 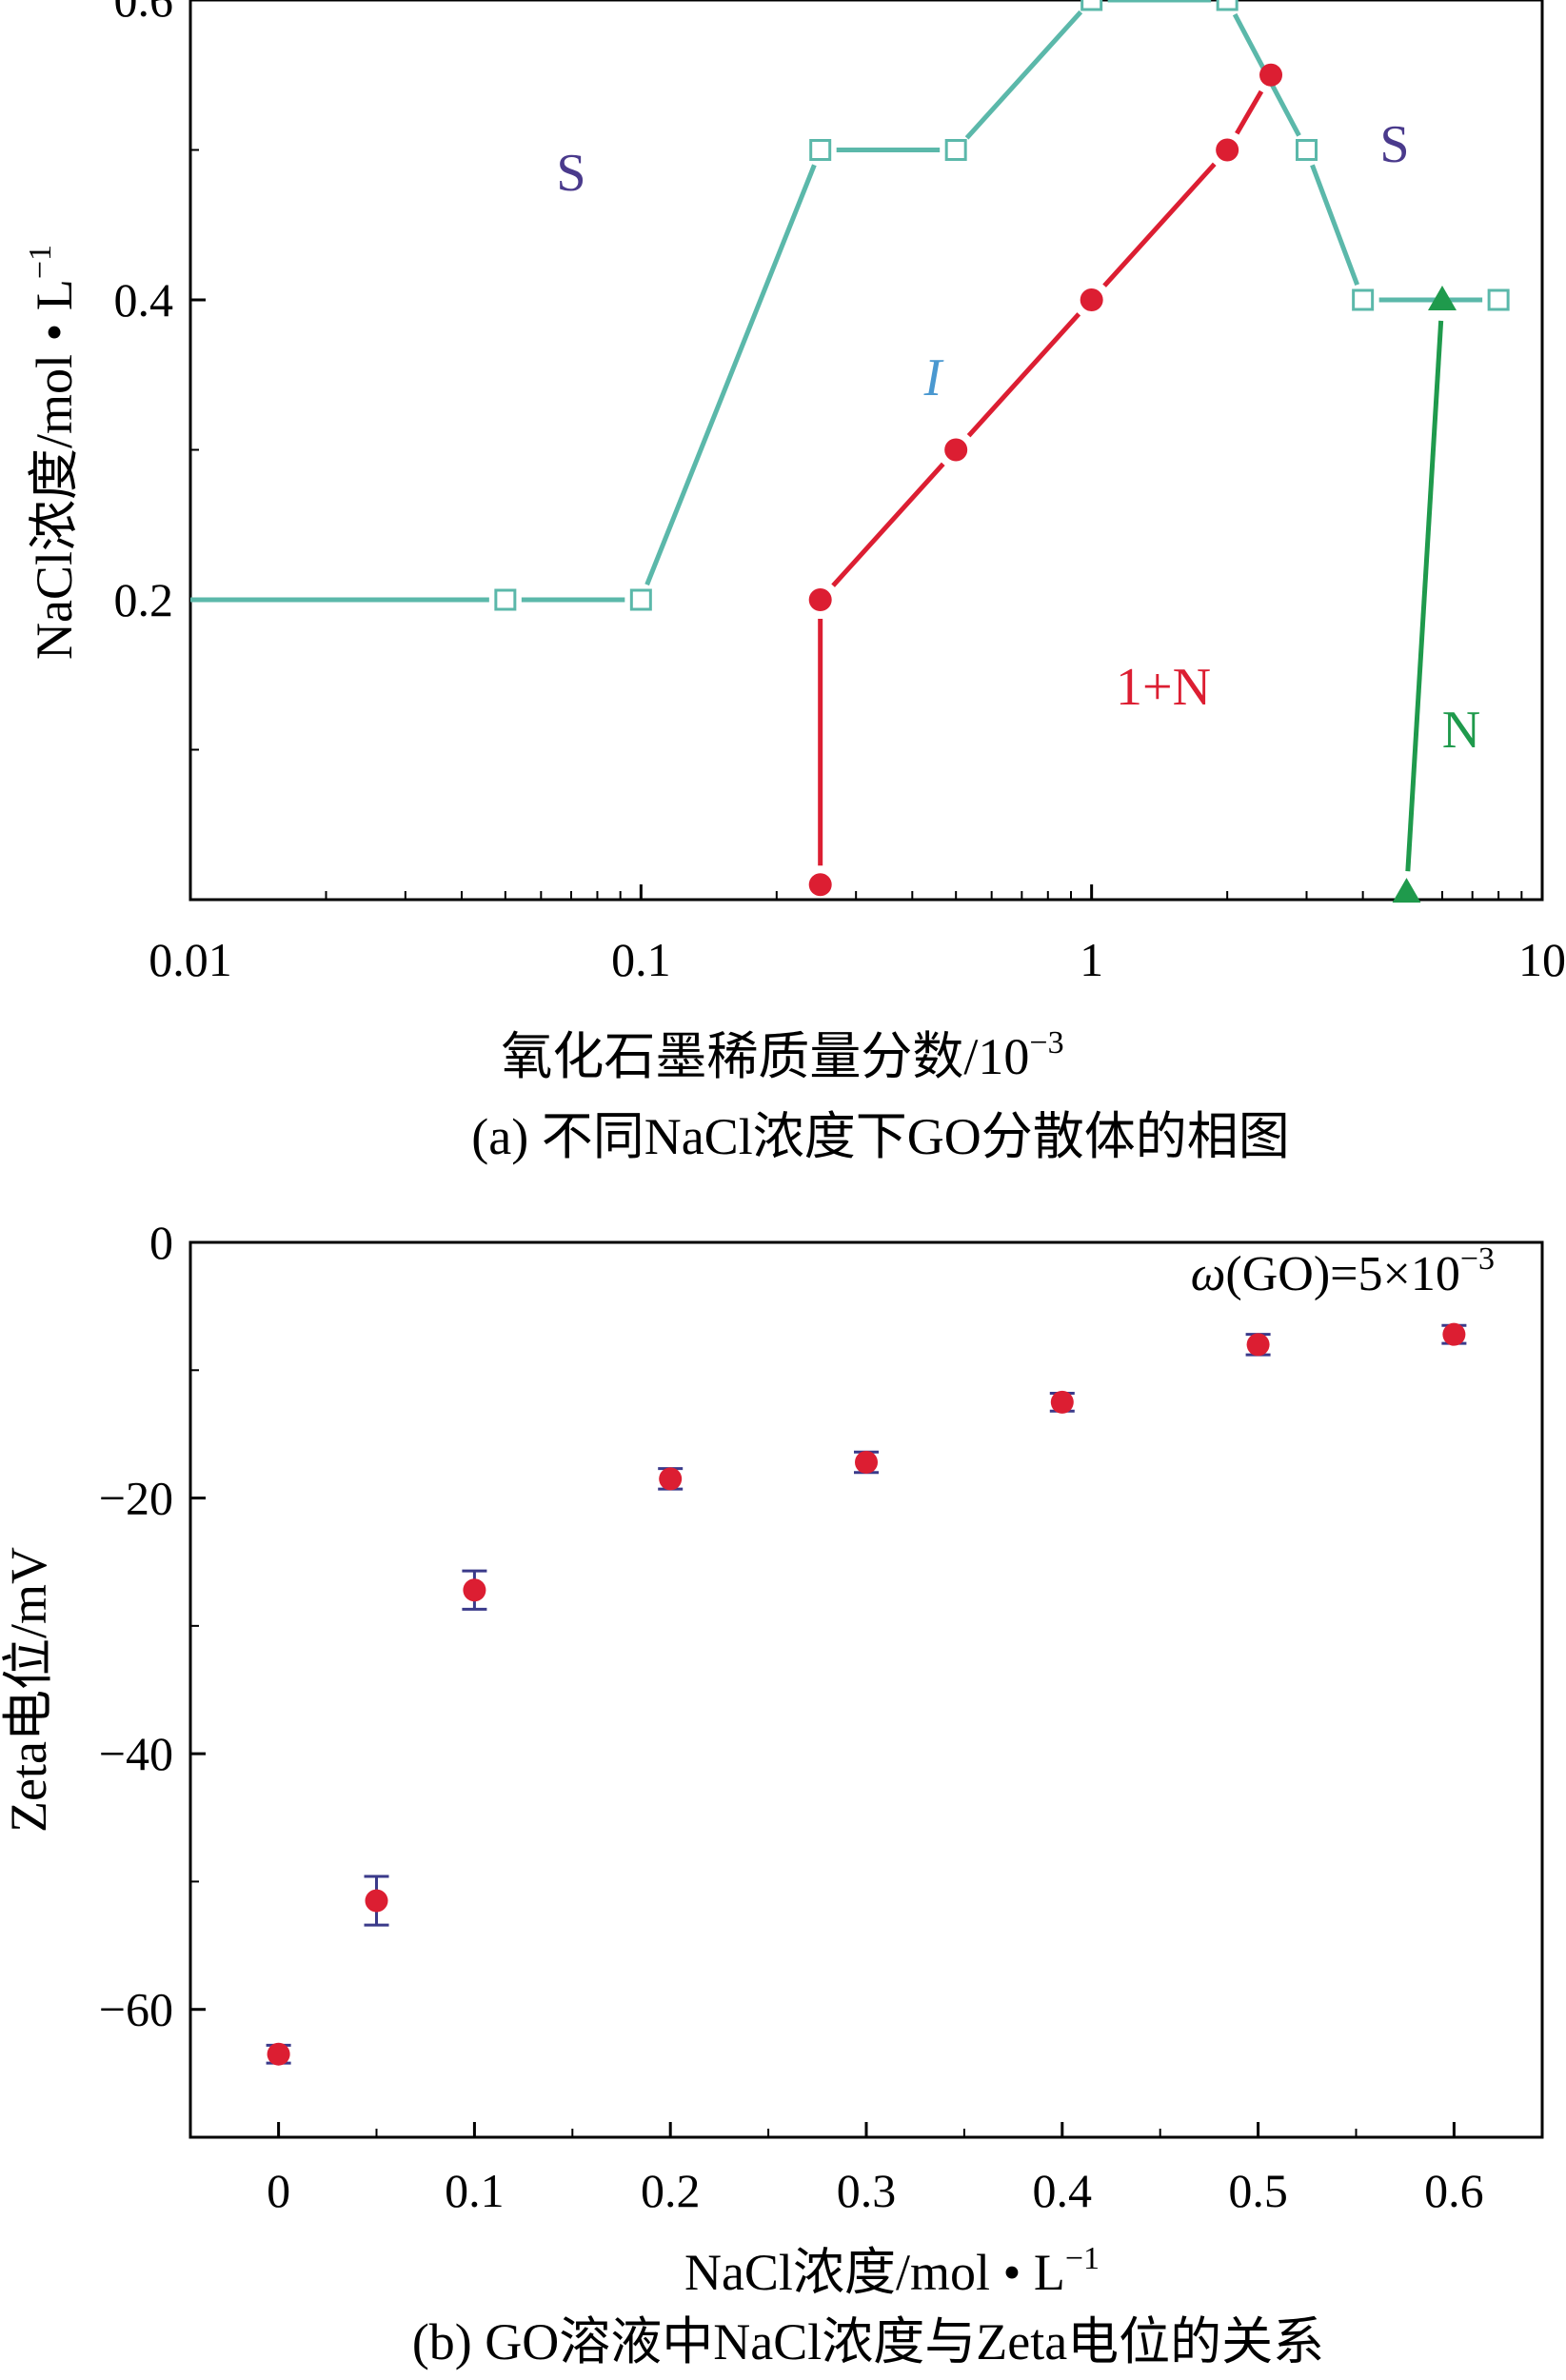 I want to click on zeta-y-axis-title: Zeta电位/mV, so click(x=29, y=1690).